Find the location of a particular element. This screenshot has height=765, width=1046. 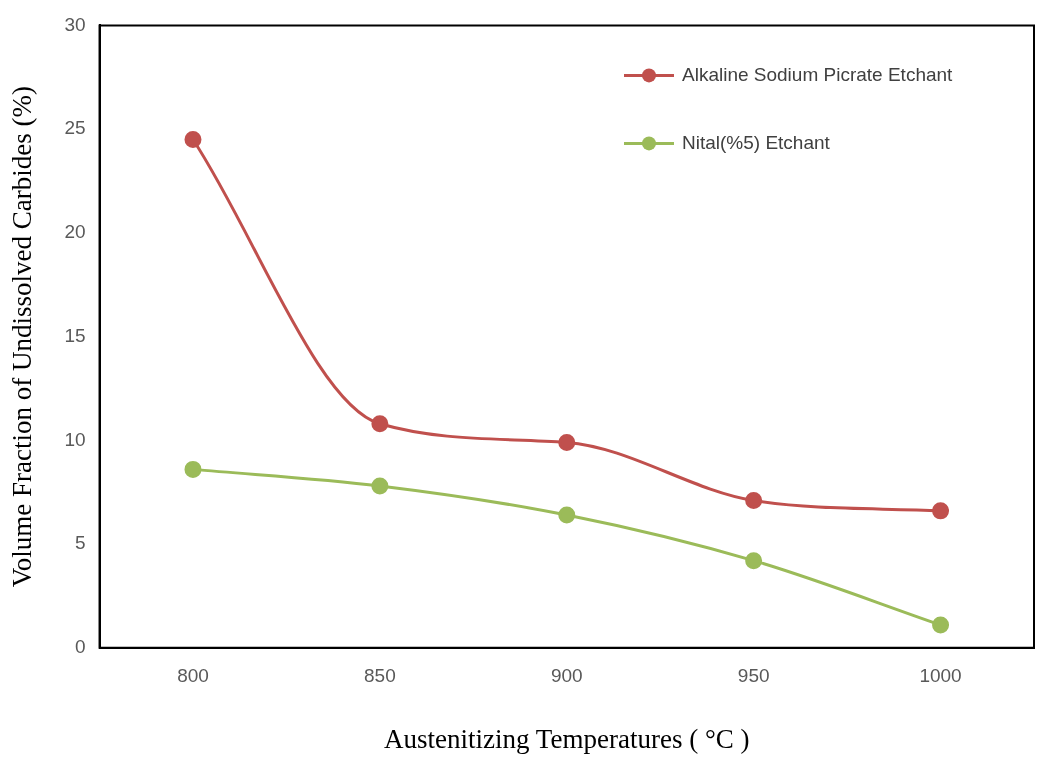

x-tick-label: 800 is located at coordinates (193, 676).